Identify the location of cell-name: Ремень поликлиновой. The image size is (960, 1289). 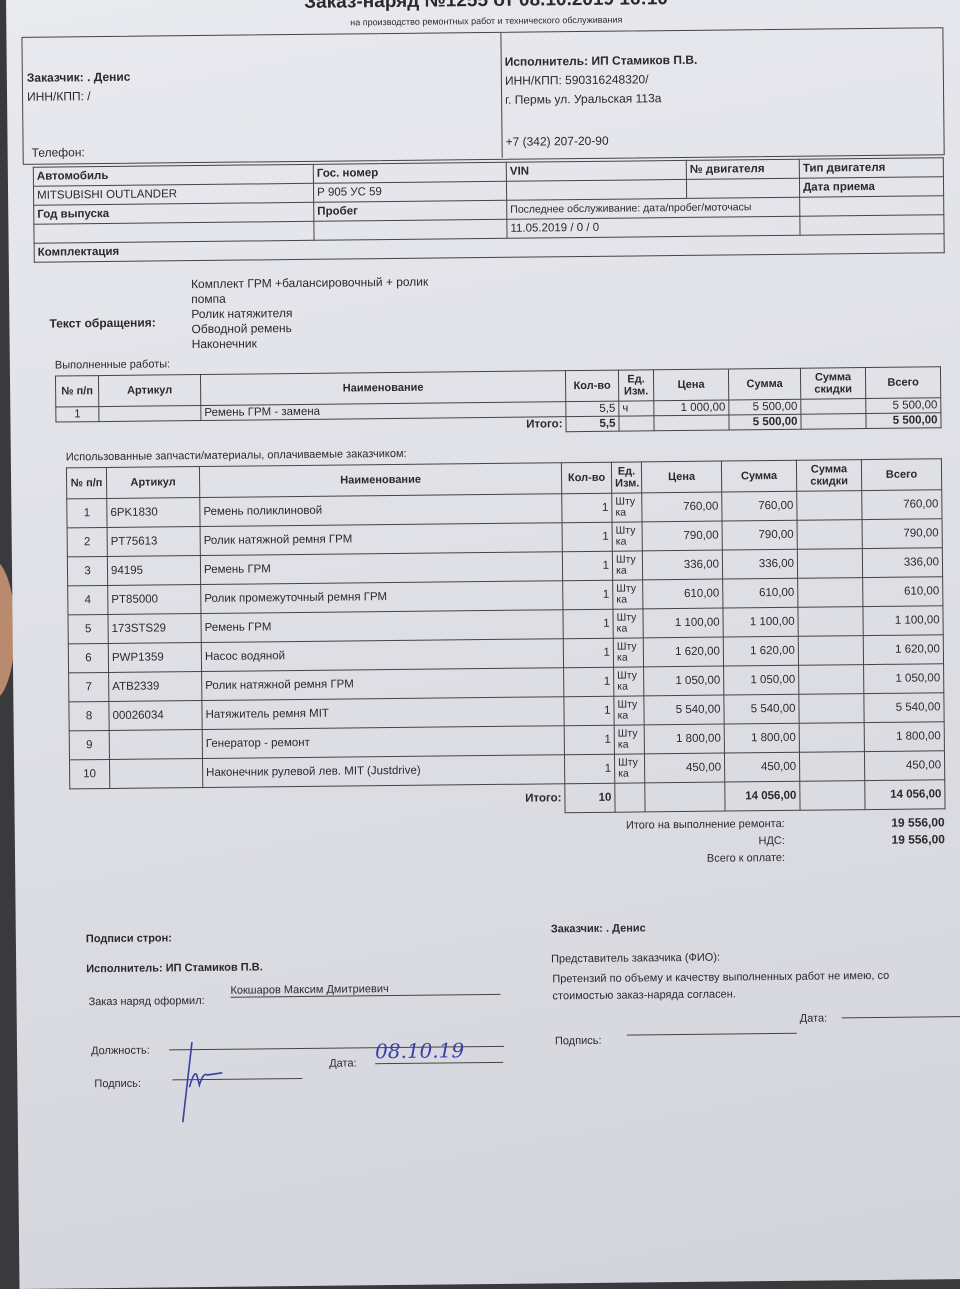
(381, 510).